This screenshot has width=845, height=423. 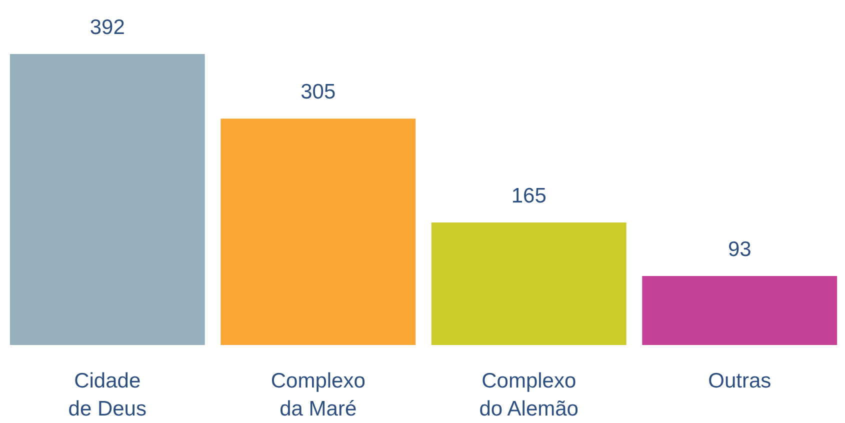 I want to click on x-tick-label: Complexo do Alemão, so click(x=528, y=395).